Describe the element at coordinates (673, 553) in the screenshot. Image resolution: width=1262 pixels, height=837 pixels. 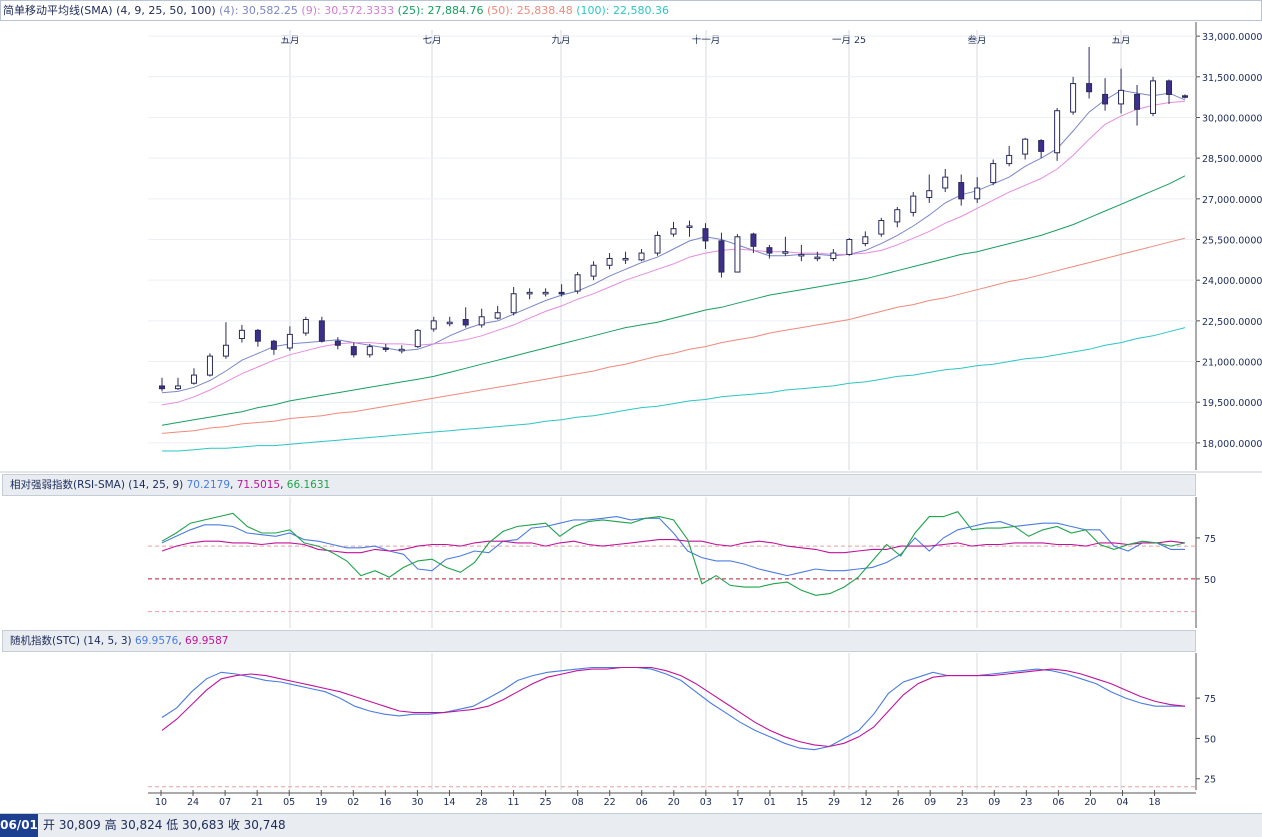
I see `rsi-sma2-line` at that location.